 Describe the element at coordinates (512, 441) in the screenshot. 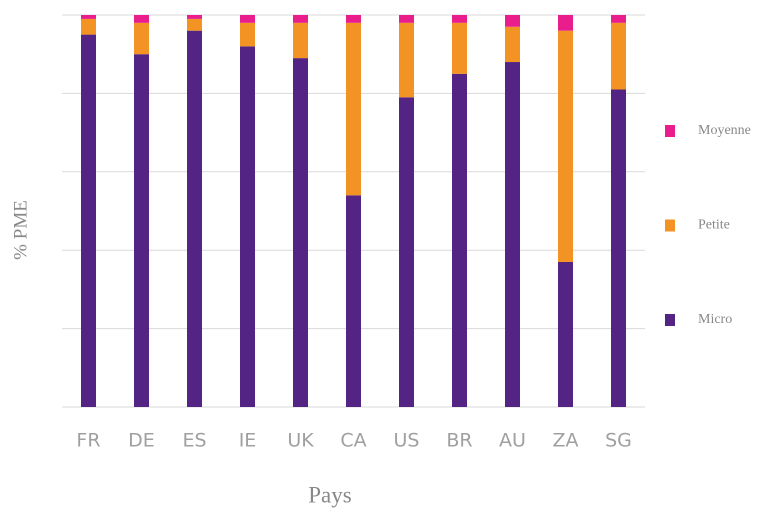

I see `x-tick-label: AU` at that location.